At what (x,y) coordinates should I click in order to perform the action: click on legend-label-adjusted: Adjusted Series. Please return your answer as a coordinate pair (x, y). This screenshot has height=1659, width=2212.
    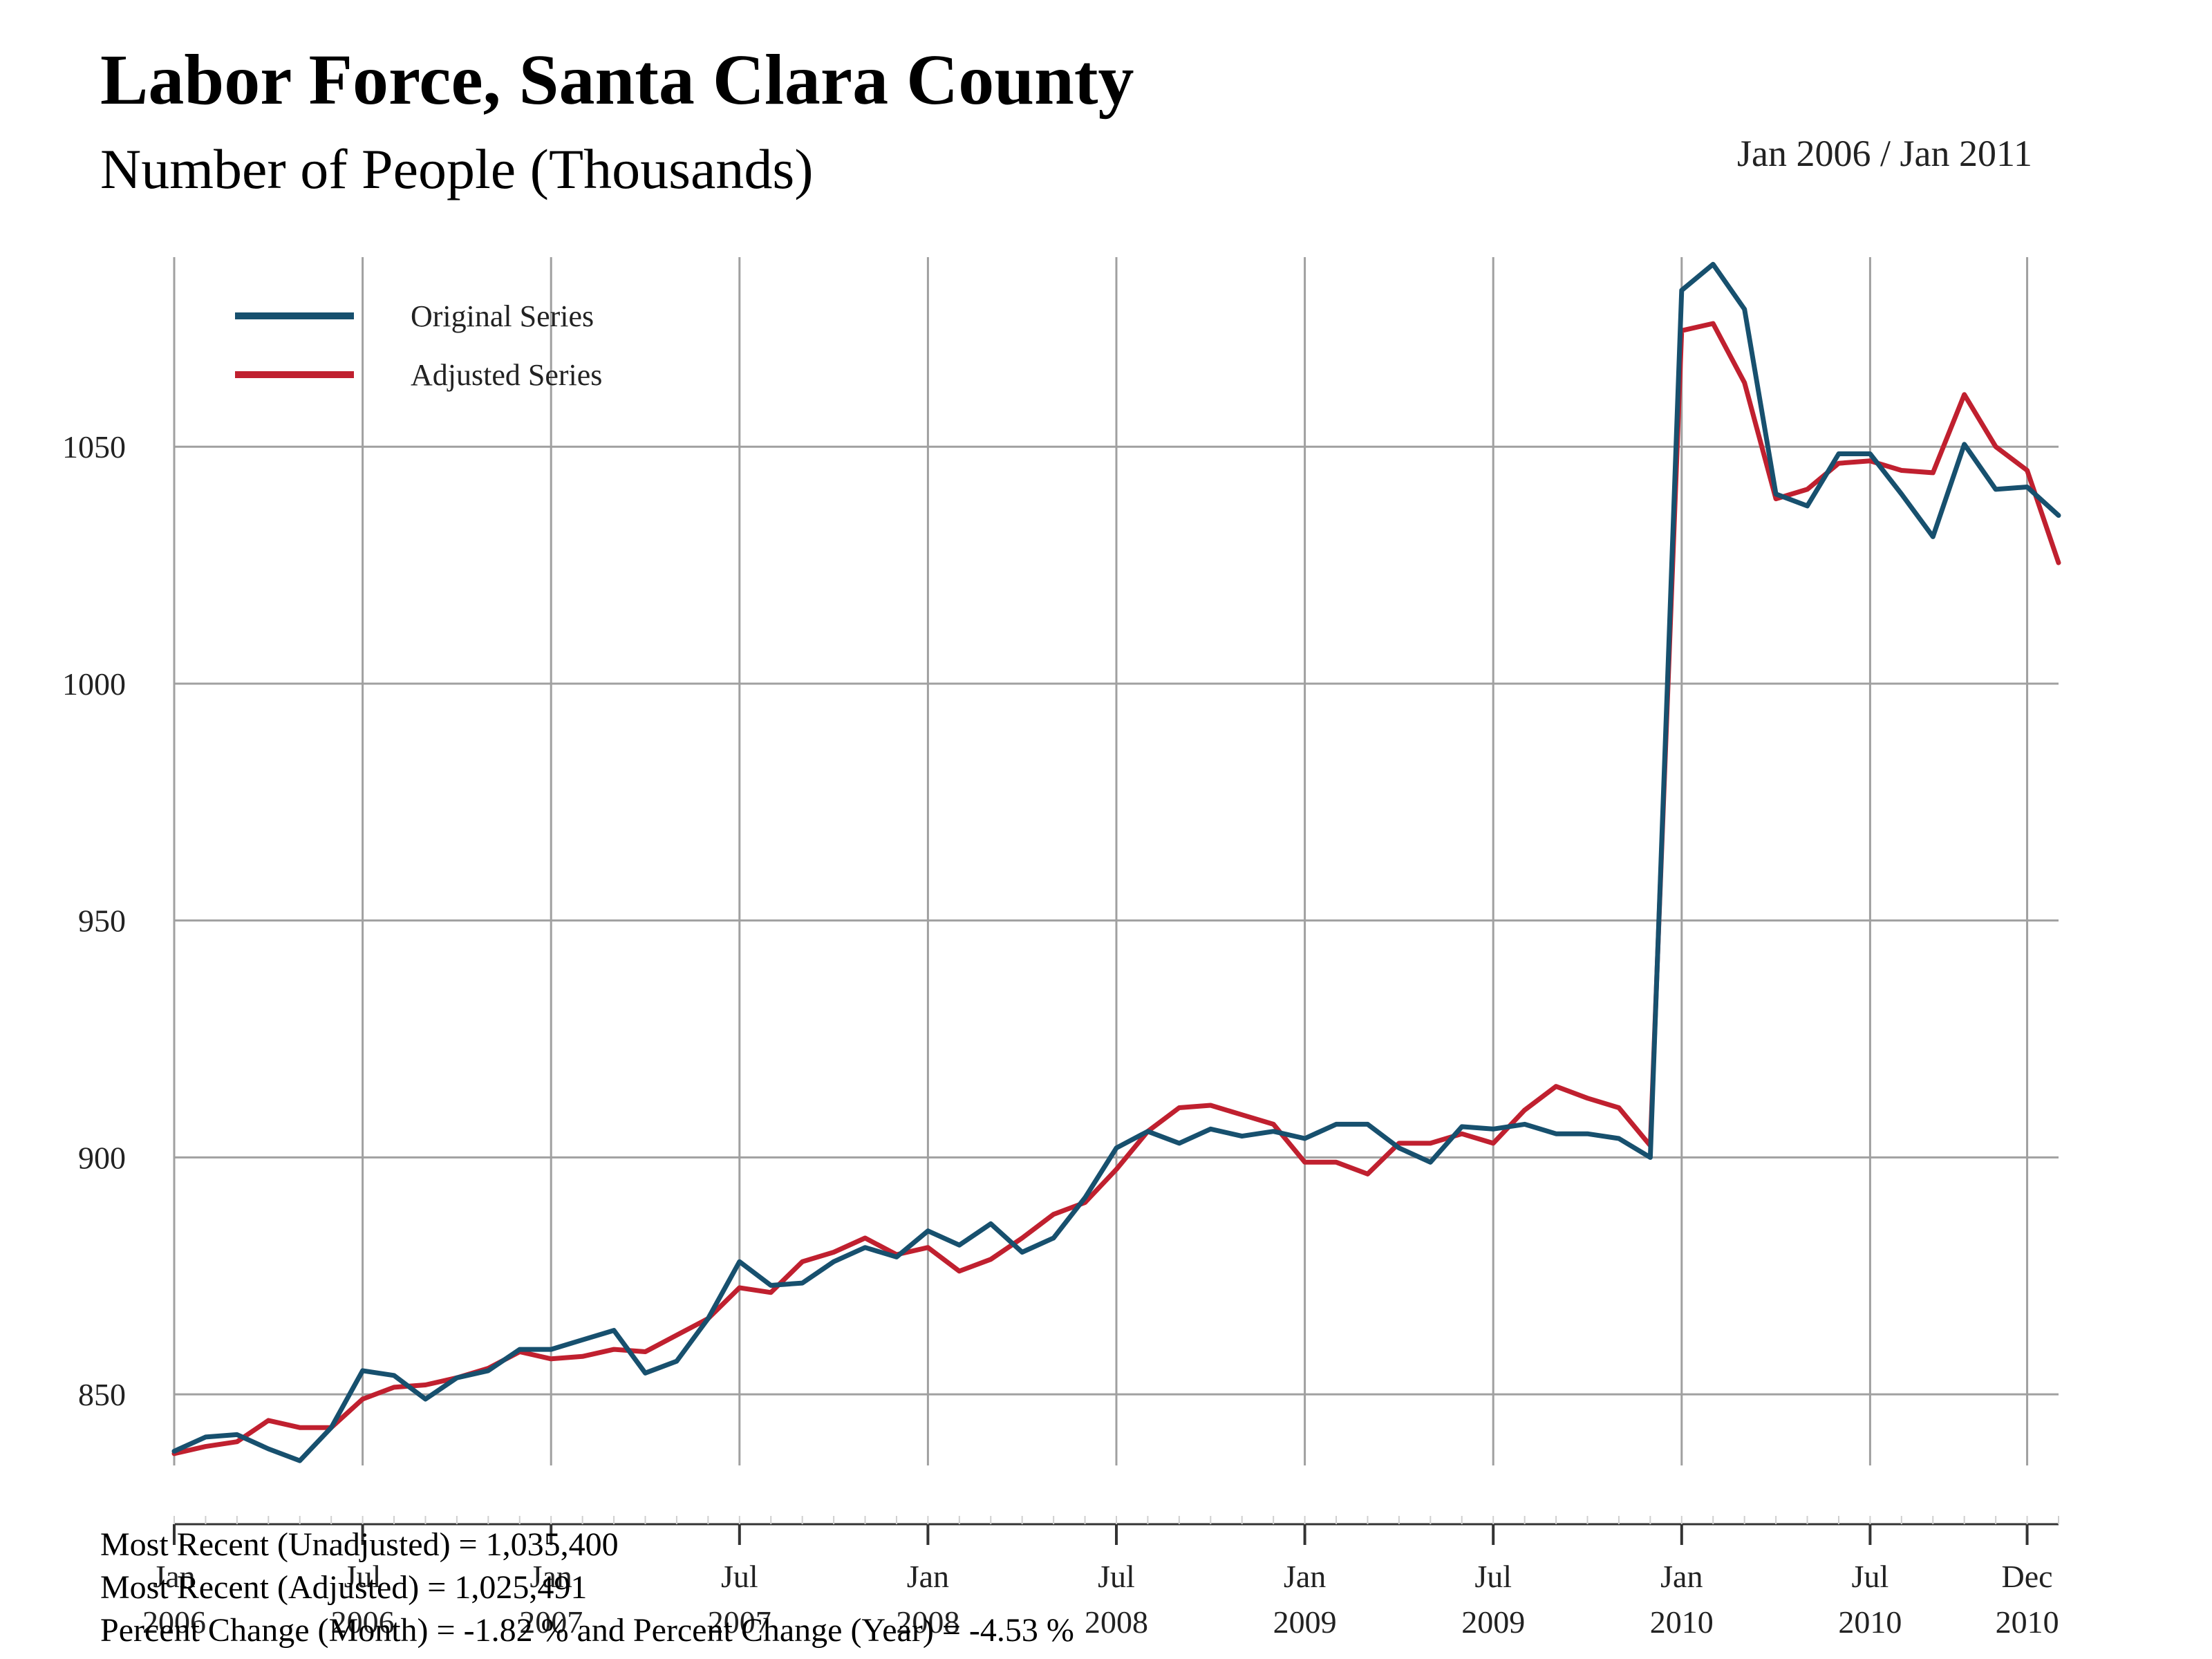
    Looking at the image, I should click on (507, 375).